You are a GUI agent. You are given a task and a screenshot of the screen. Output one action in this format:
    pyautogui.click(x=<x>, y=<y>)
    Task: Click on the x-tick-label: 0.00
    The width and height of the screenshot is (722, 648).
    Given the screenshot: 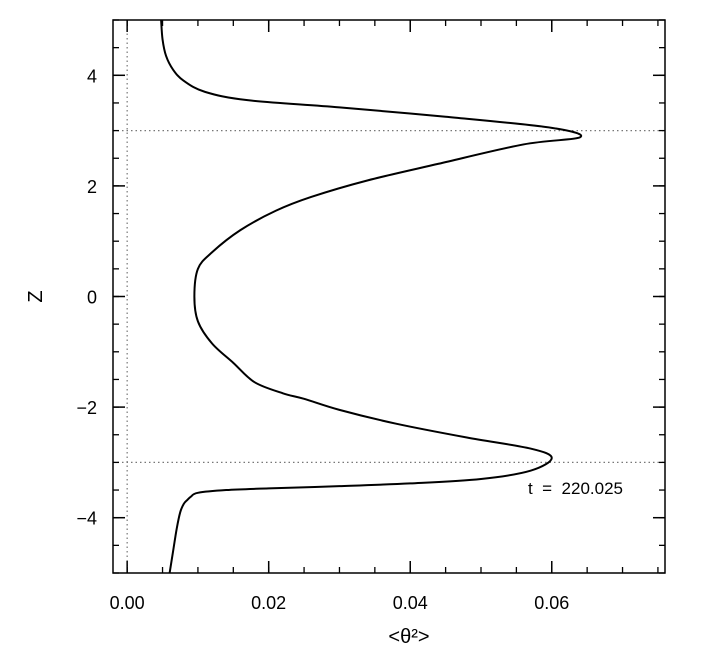 What is the action you would take?
    pyautogui.click(x=127, y=603)
    